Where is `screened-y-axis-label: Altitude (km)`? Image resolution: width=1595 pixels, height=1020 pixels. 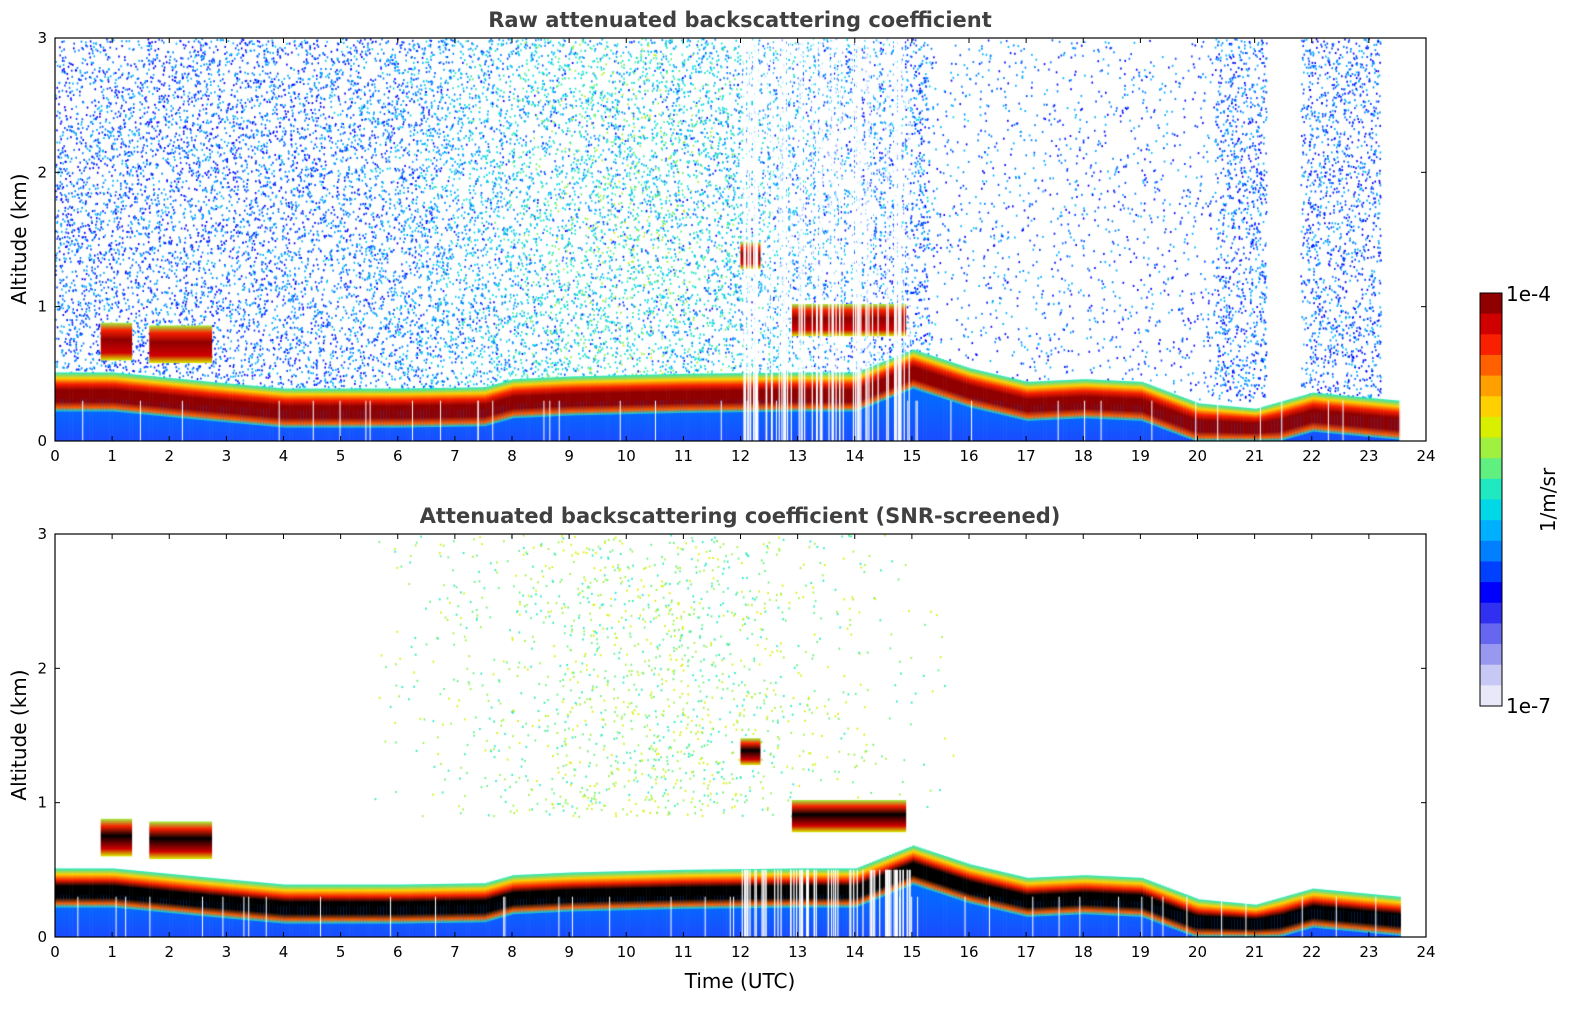 screened-y-axis-label: Altitude (km) is located at coordinates (19, 734).